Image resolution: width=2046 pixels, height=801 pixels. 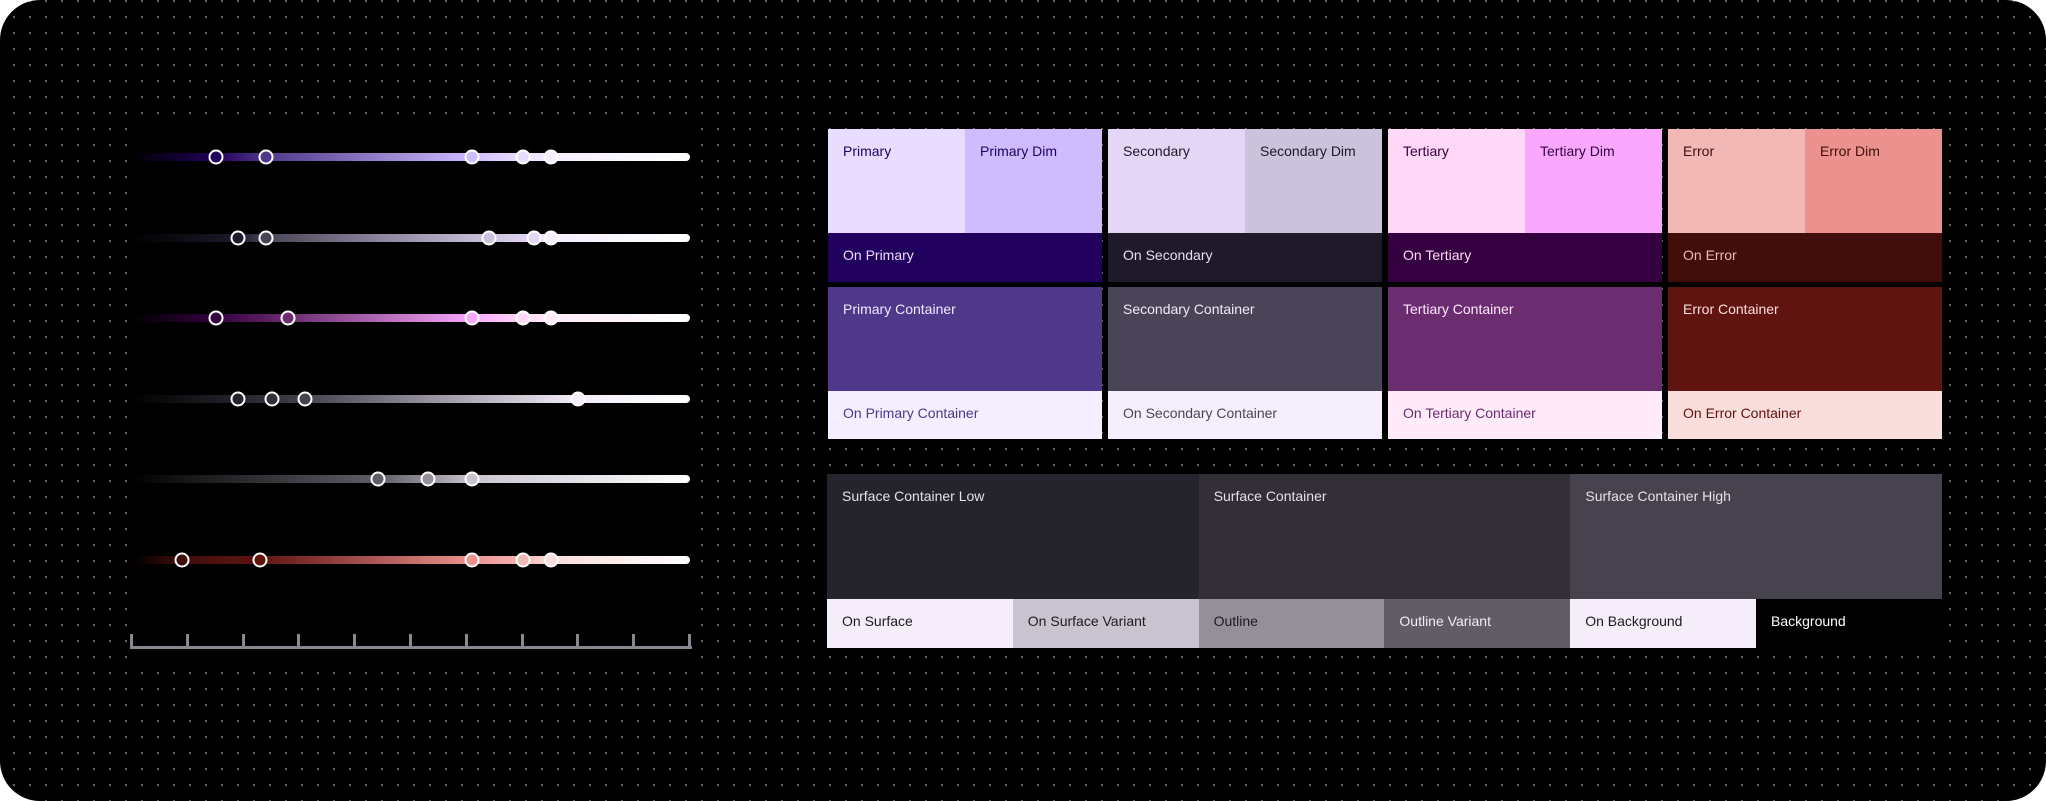 I want to click on tertiary-container-swatch-label: Tertiary Container, so click(x=1458, y=309).